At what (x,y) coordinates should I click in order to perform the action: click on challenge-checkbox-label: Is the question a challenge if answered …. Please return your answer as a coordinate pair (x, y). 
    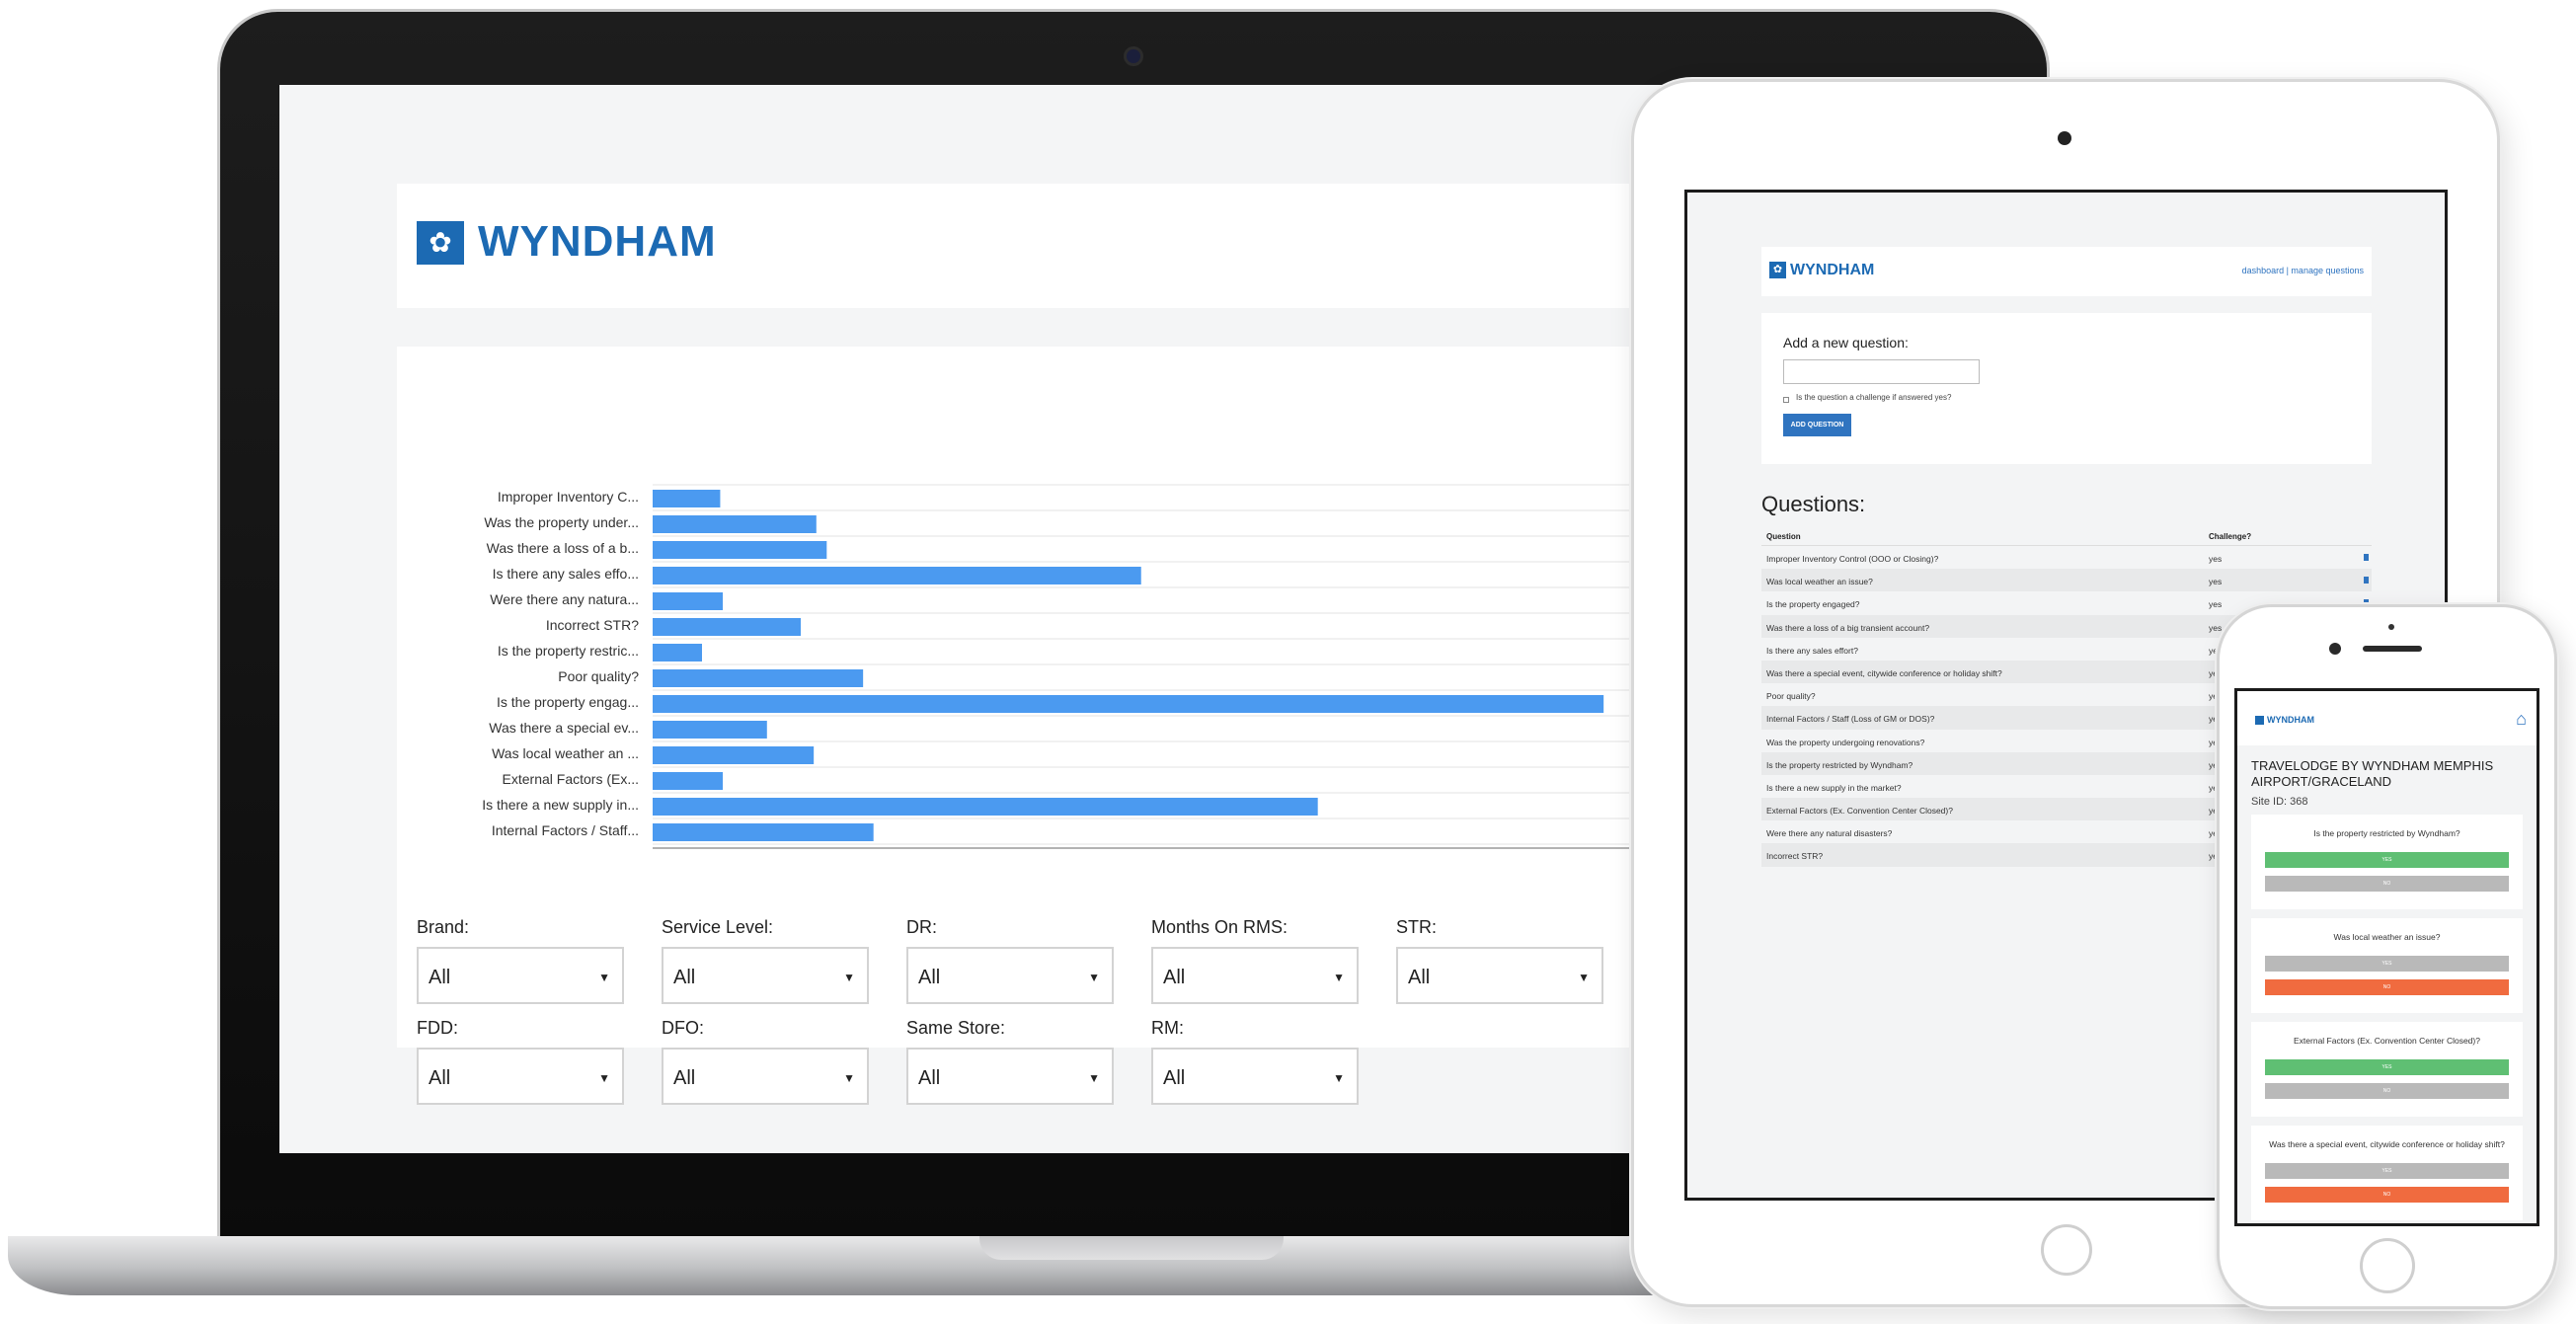
    Looking at the image, I should click on (1874, 397).